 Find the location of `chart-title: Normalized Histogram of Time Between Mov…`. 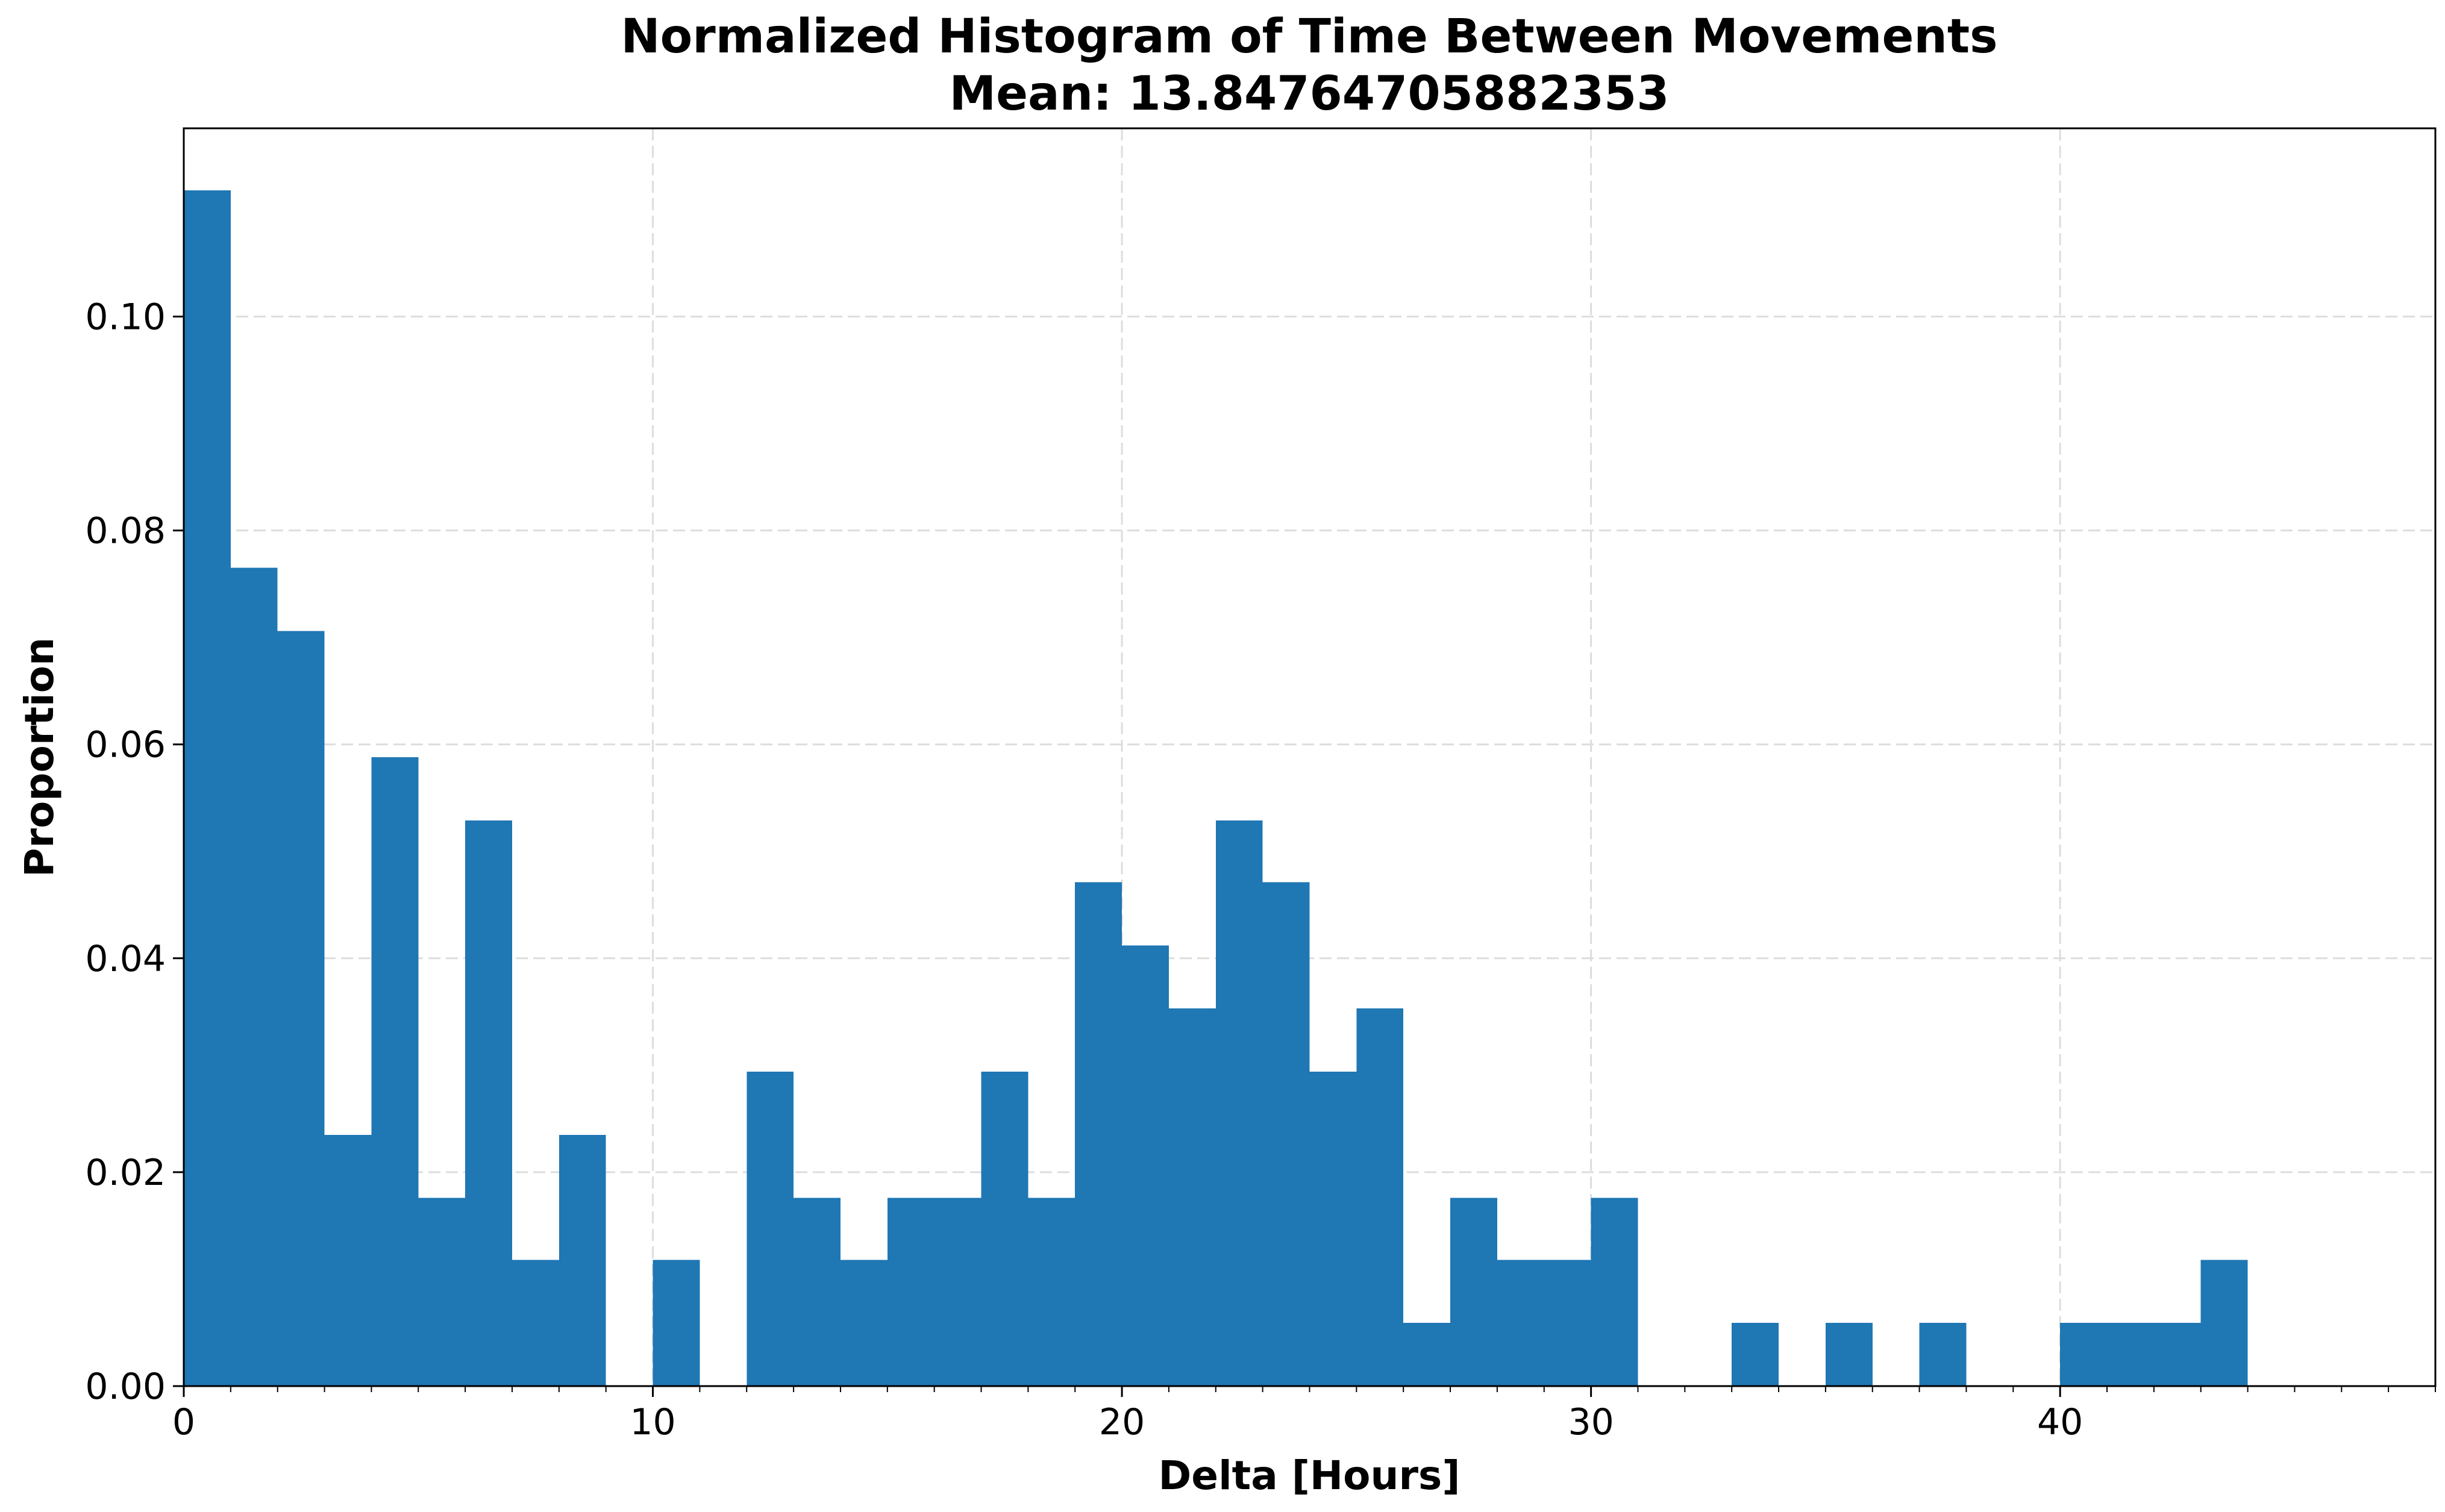

chart-title: Normalized Histogram of Time Between Mov… is located at coordinates (1309, 37).